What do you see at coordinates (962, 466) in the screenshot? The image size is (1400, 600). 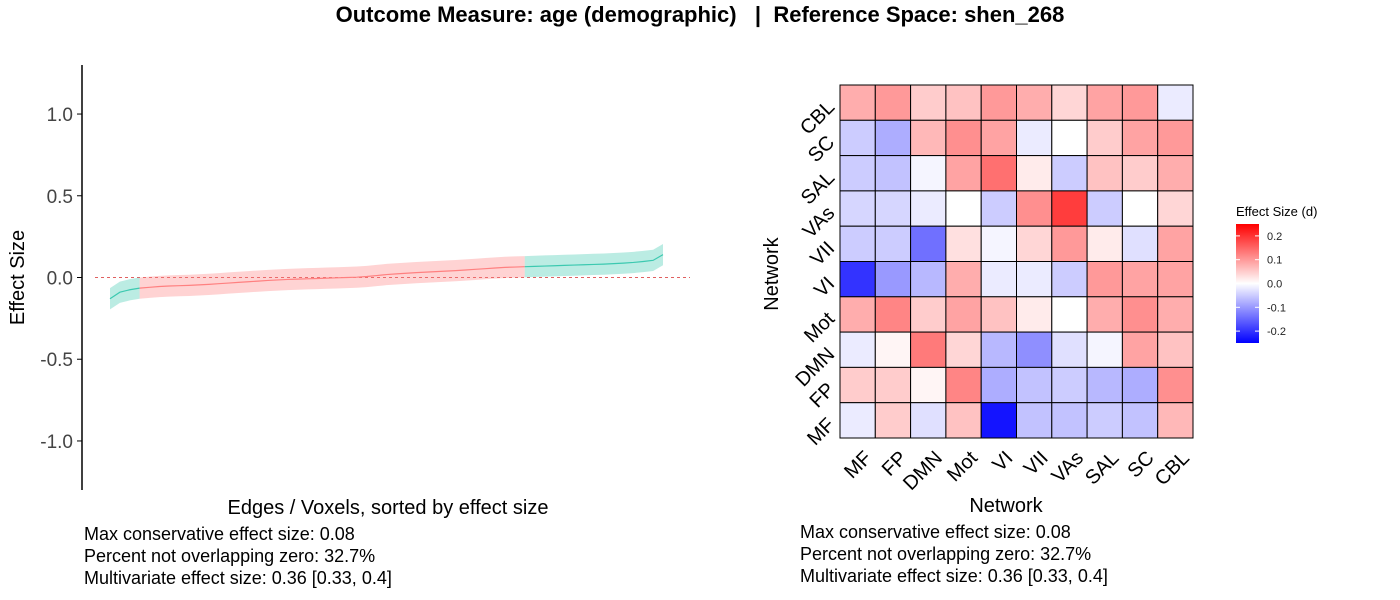 I see `heatmap-x-tick-label: Mot` at bounding box center [962, 466].